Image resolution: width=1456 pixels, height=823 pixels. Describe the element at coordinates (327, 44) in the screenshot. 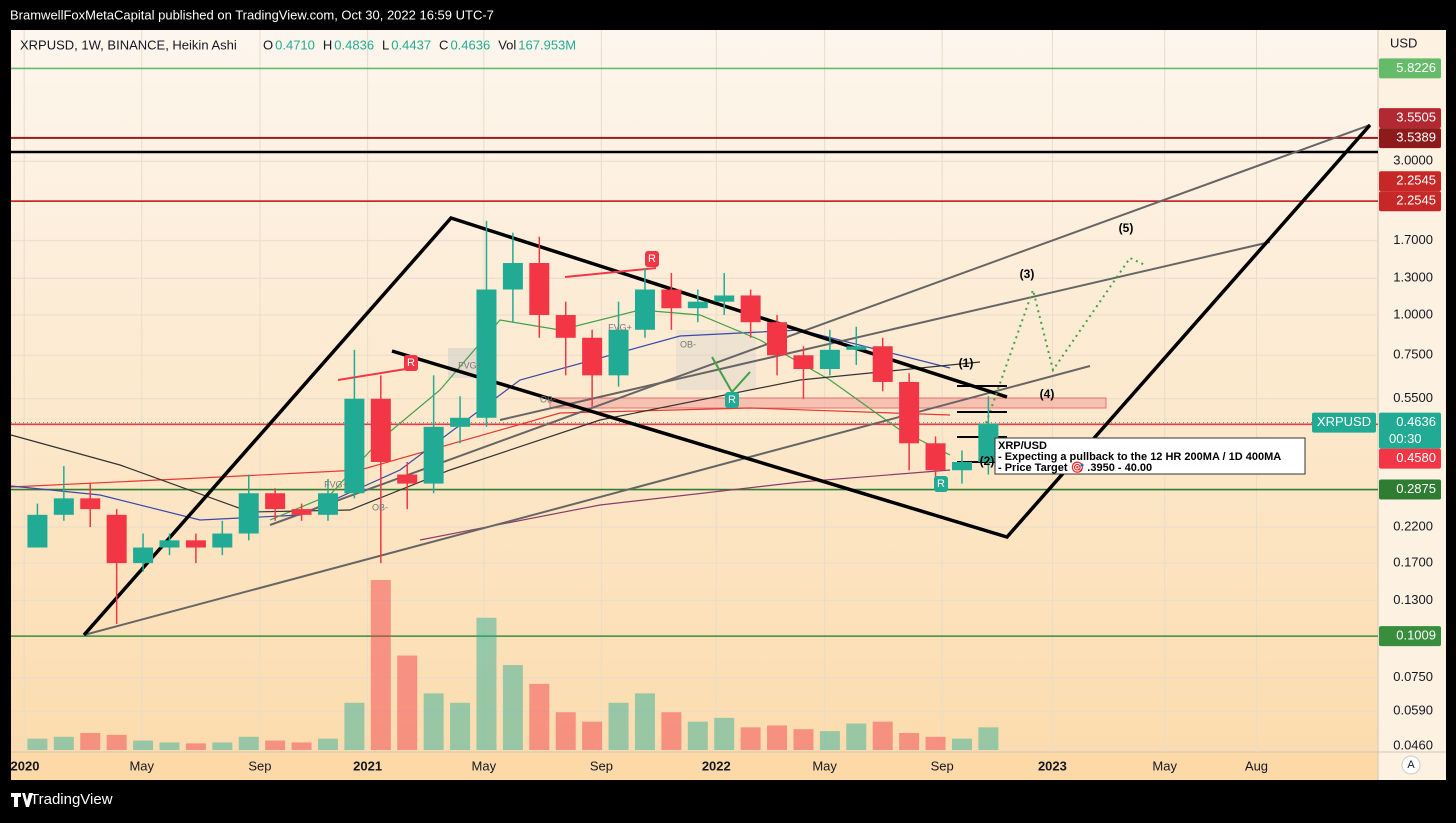

I see `legend-key: H` at that location.